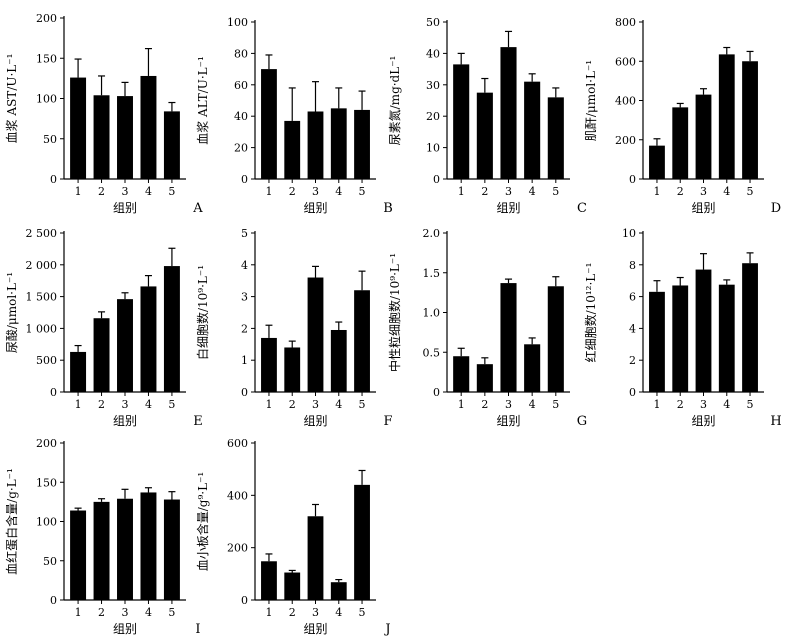  Describe the element at coordinates (42, 328) in the screenshot. I see `y-tick-label: 1 000` at that location.